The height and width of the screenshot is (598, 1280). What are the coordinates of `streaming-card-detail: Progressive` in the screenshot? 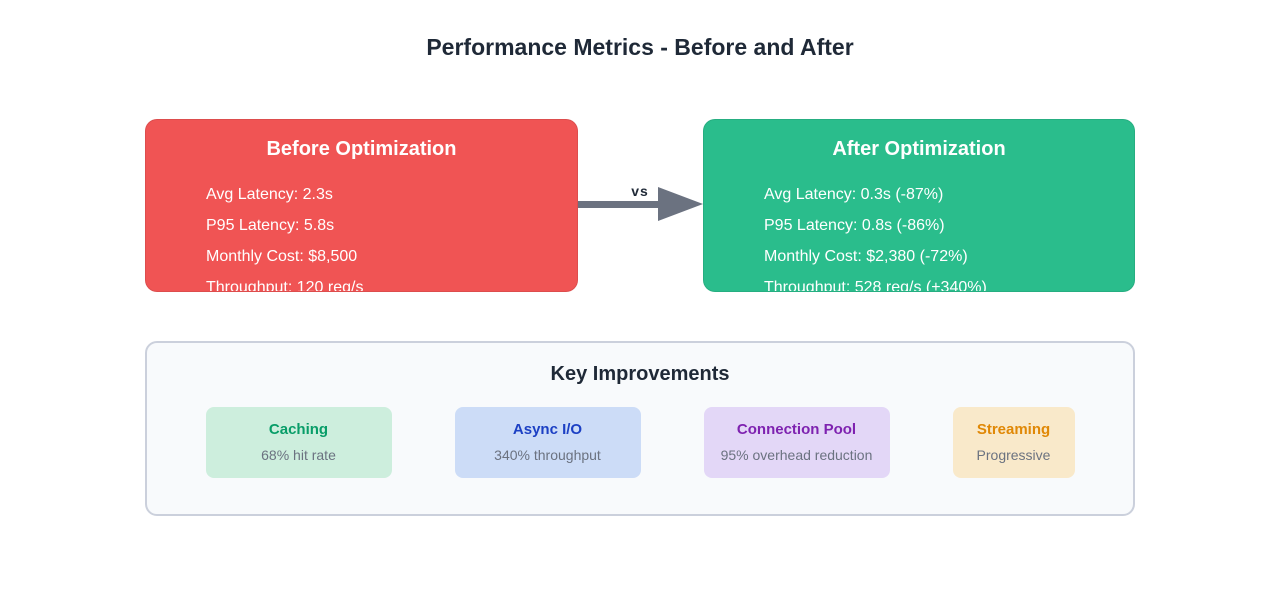 It's located at (1013, 455).